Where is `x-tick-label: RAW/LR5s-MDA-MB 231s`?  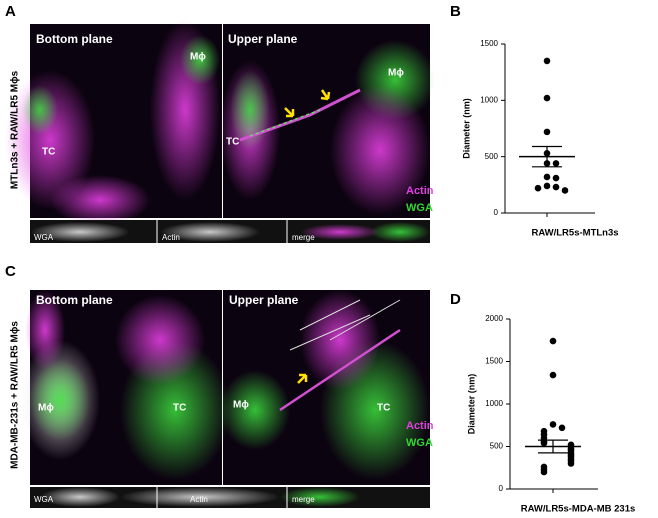 x-tick-label: RAW/LR5s-MDA-MB 231s is located at coordinates (578, 509).